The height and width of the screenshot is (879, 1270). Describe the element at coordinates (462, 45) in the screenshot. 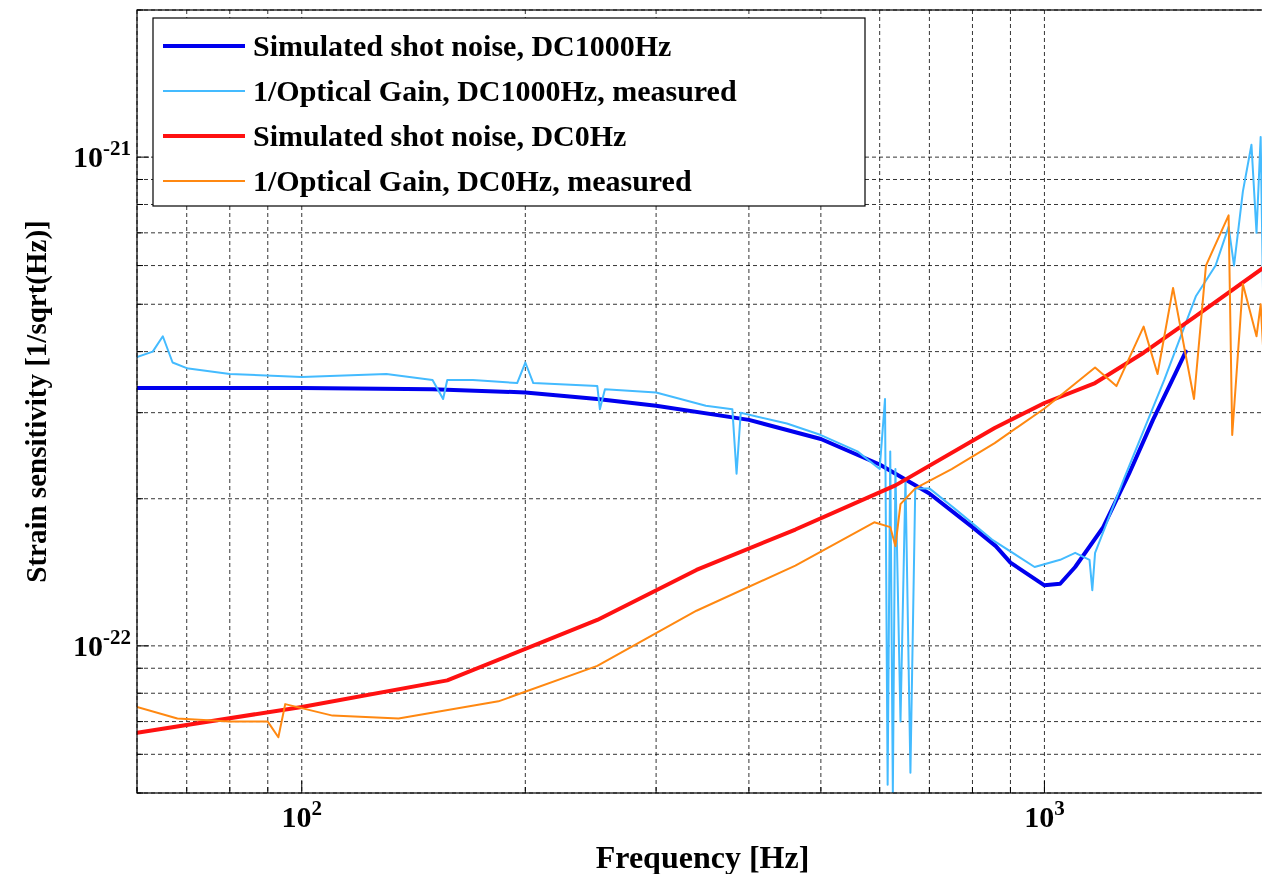

I see `legend-label: Simulated shot noise, DC1000Hz` at that location.